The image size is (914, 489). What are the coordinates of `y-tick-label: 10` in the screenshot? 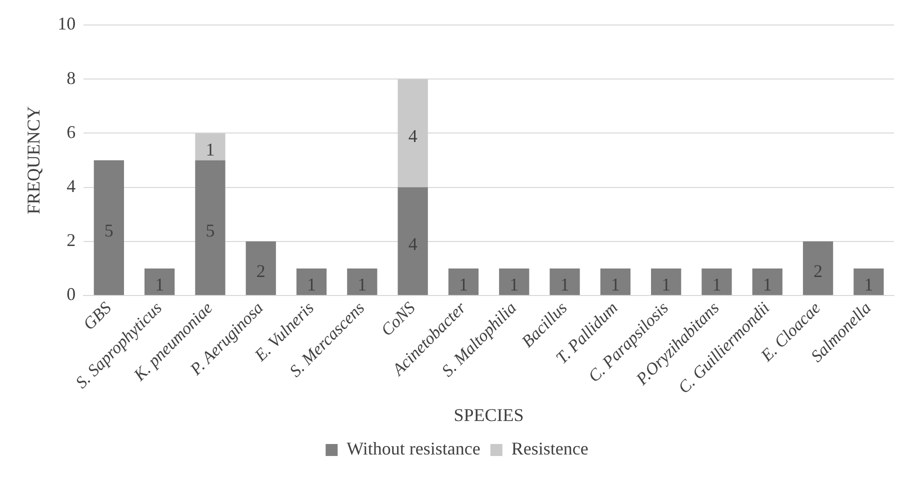 It's located at (67, 24).